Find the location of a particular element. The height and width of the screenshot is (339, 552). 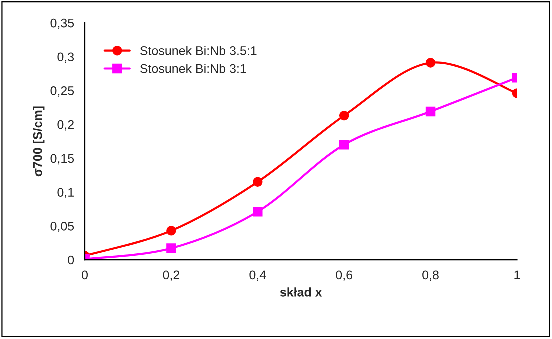

x-tick-label: 0,2 is located at coordinates (171, 276).